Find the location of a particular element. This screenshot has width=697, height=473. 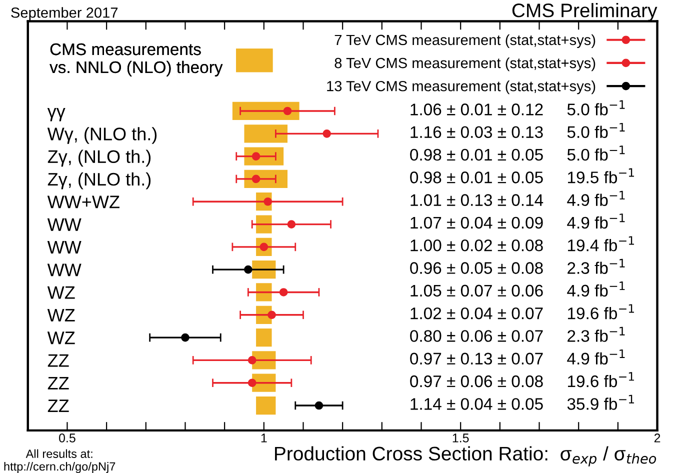

legend-label: 8 TeV CMS measurement (stat,stat+sys) is located at coordinates (465, 64).